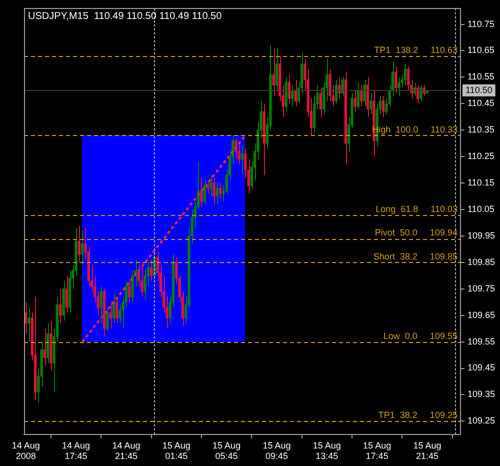 The height and width of the screenshot is (466, 500). I want to click on y-tick-label: 109.25, so click(481, 421).